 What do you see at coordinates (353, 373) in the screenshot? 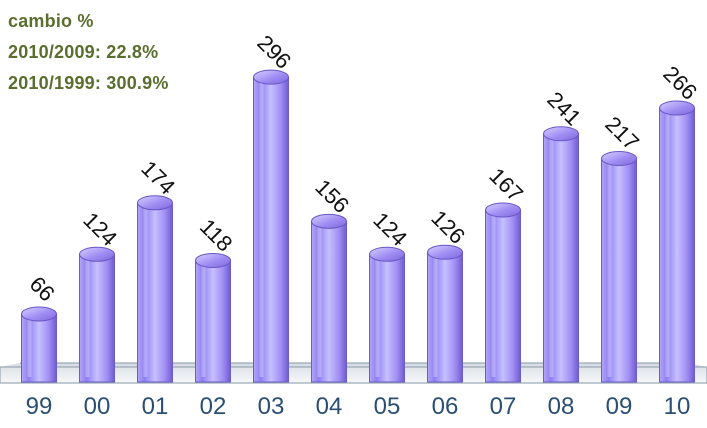
I see `base-frame` at bounding box center [353, 373].